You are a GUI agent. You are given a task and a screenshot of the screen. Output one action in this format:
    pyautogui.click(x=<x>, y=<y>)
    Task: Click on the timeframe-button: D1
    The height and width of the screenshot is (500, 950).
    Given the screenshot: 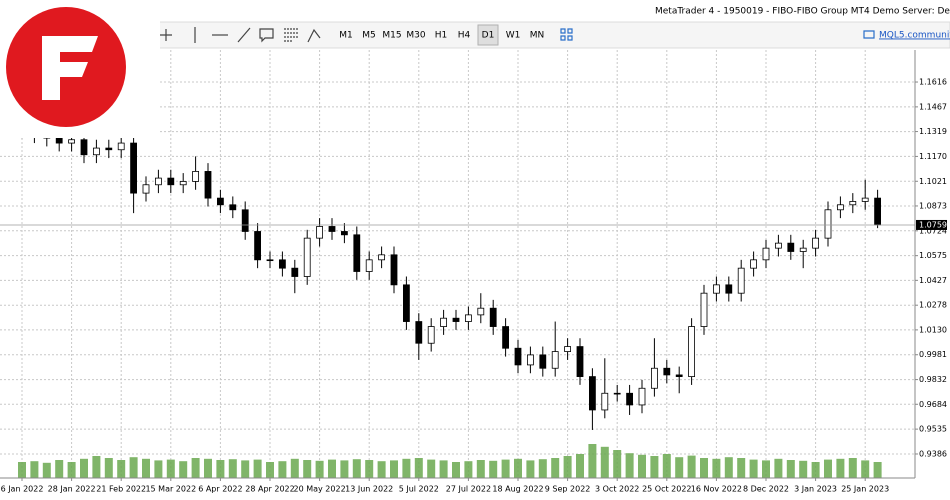 What is the action you would take?
    pyautogui.click(x=488, y=36)
    